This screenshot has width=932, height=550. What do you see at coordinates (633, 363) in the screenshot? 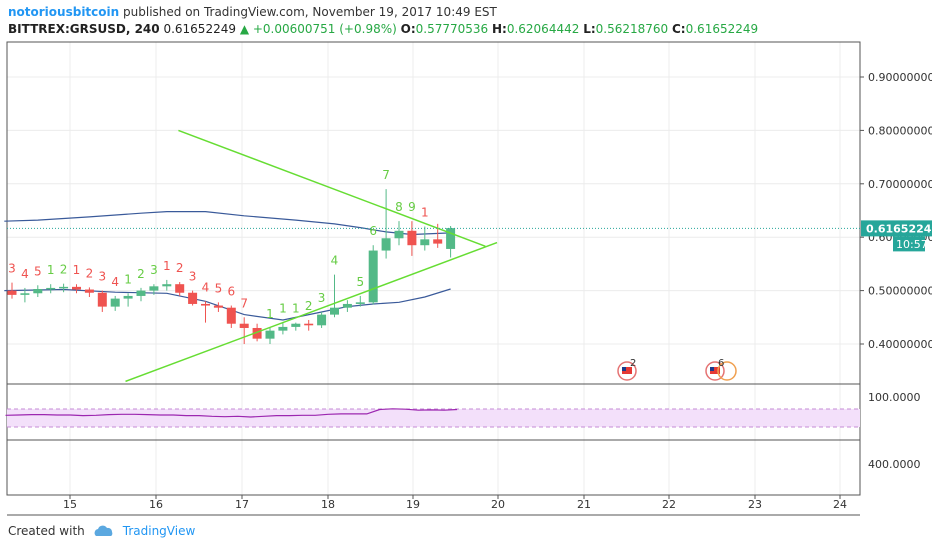
I see `event-count: 2` at bounding box center [633, 363].